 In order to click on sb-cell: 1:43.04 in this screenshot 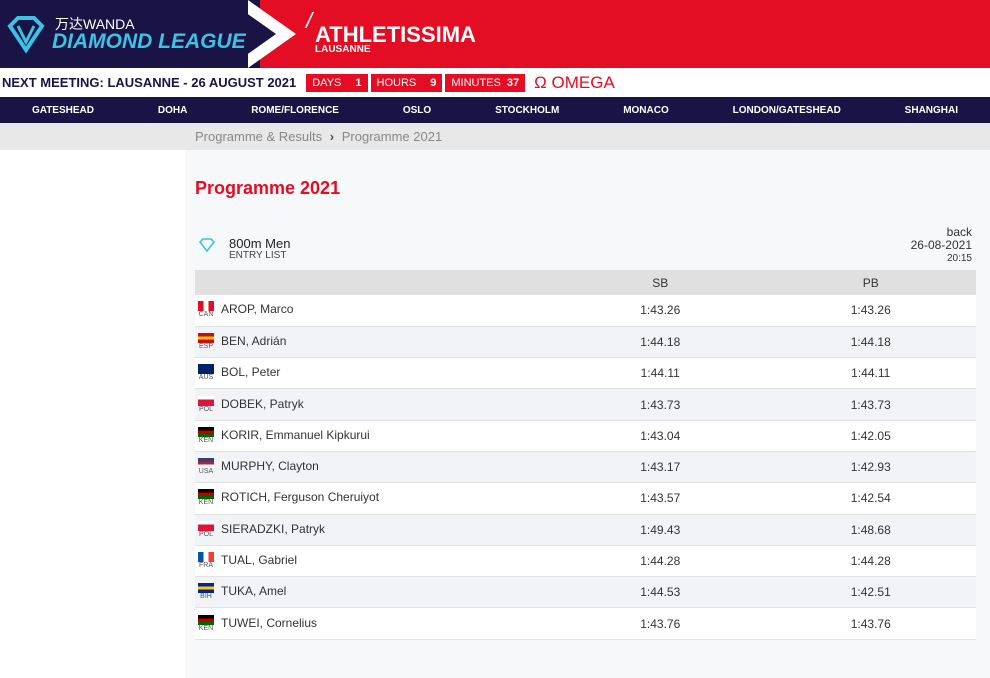, I will do `click(660, 436)`.